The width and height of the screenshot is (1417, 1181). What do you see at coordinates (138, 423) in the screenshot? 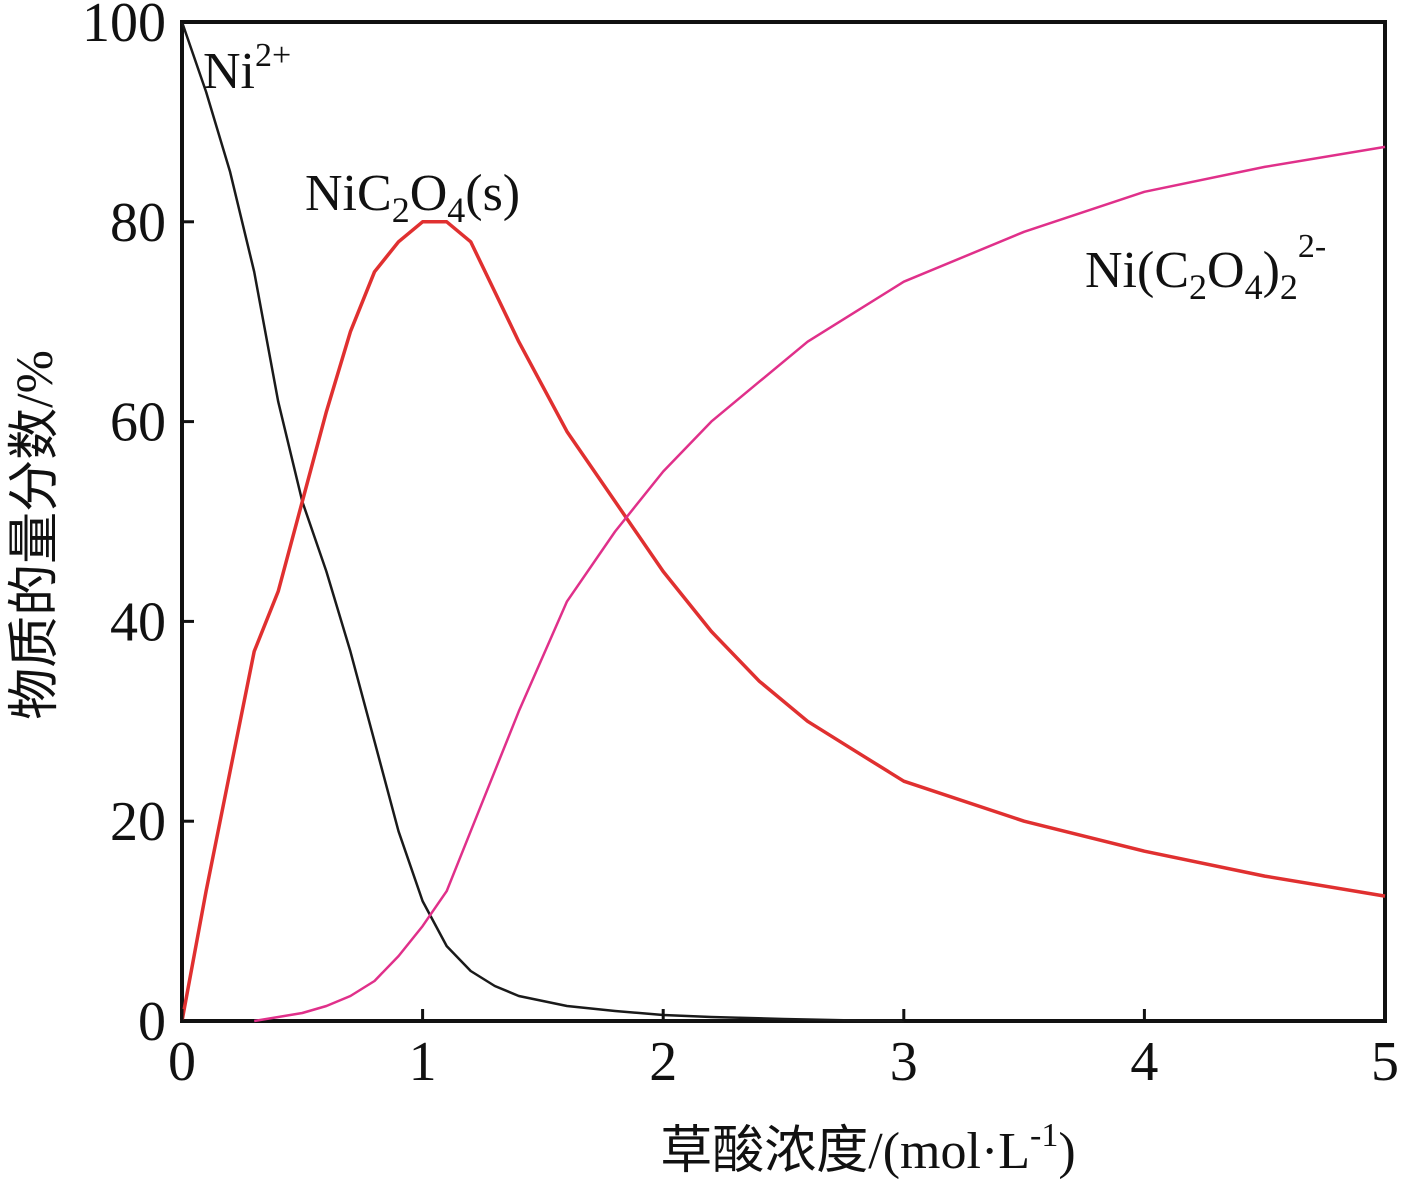
I see `y-tick-label: 60` at bounding box center [138, 423].